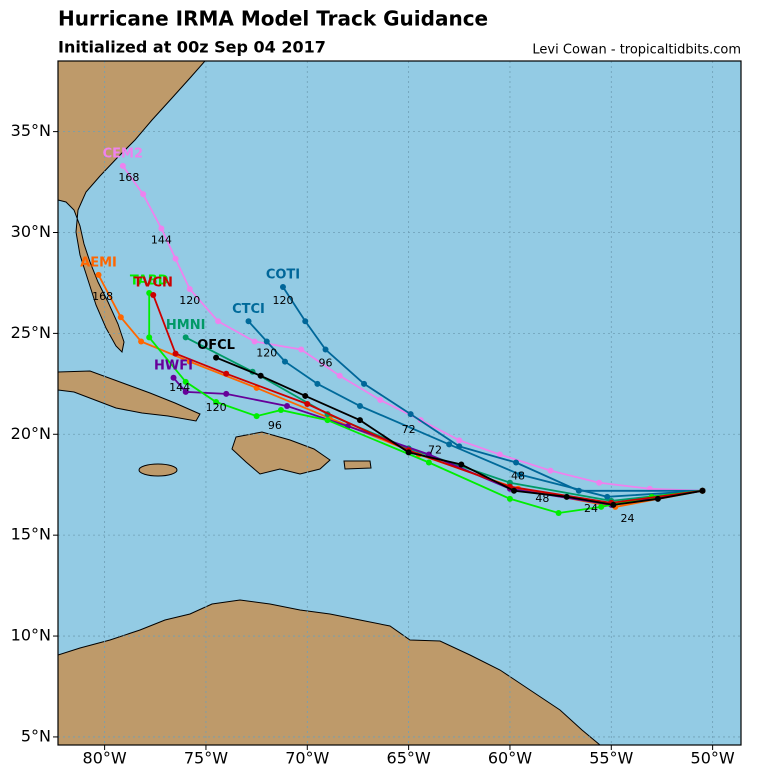 The width and height of the screenshot is (768, 772). What do you see at coordinates (36, 735) in the screenshot?
I see `lat-tick-label: 5°N` at bounding box center [36, 735].